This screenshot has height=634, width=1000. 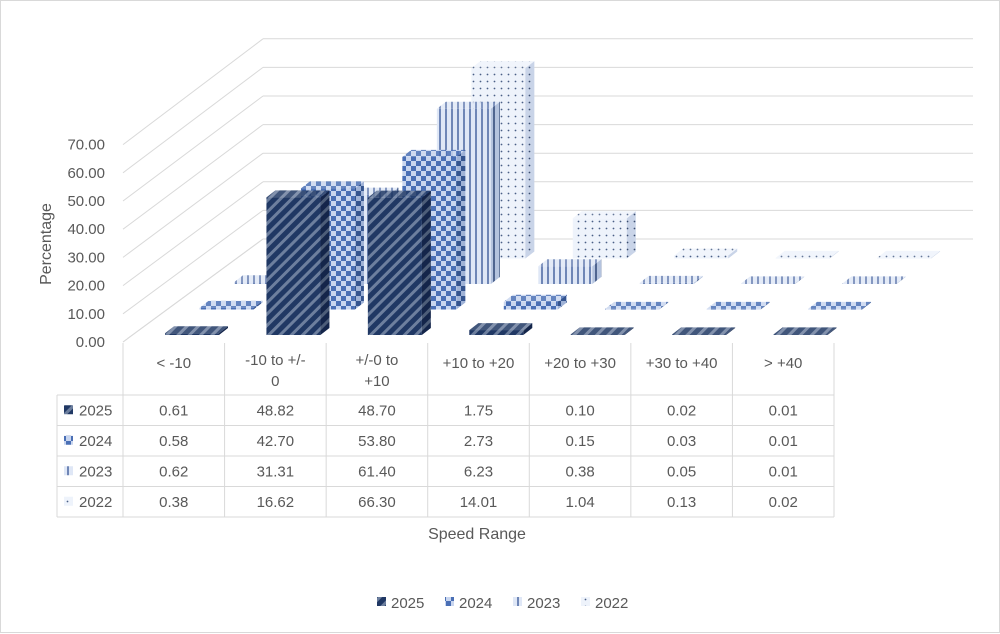 What do you see at coordinates (478, 441) in the screenshot?
I see `table-cell: 2.73` at bounding box center [478, 441].